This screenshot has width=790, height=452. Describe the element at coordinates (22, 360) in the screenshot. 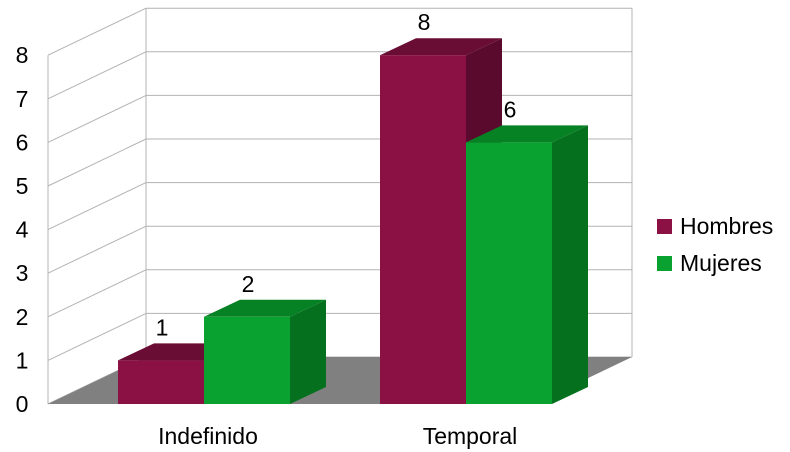

I see `y-tick-label: 1` at that location.